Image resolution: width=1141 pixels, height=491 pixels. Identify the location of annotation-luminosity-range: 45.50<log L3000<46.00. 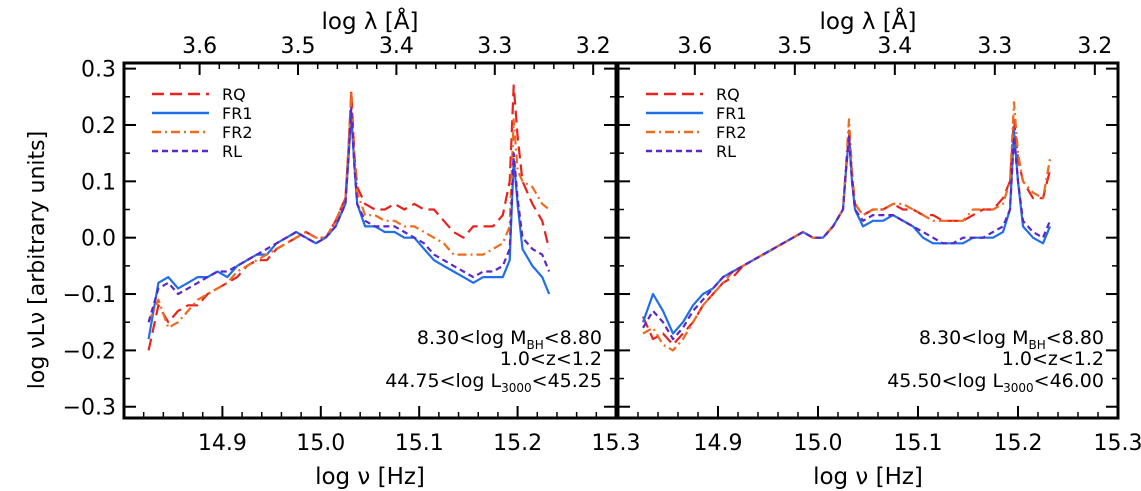
(995, 382).